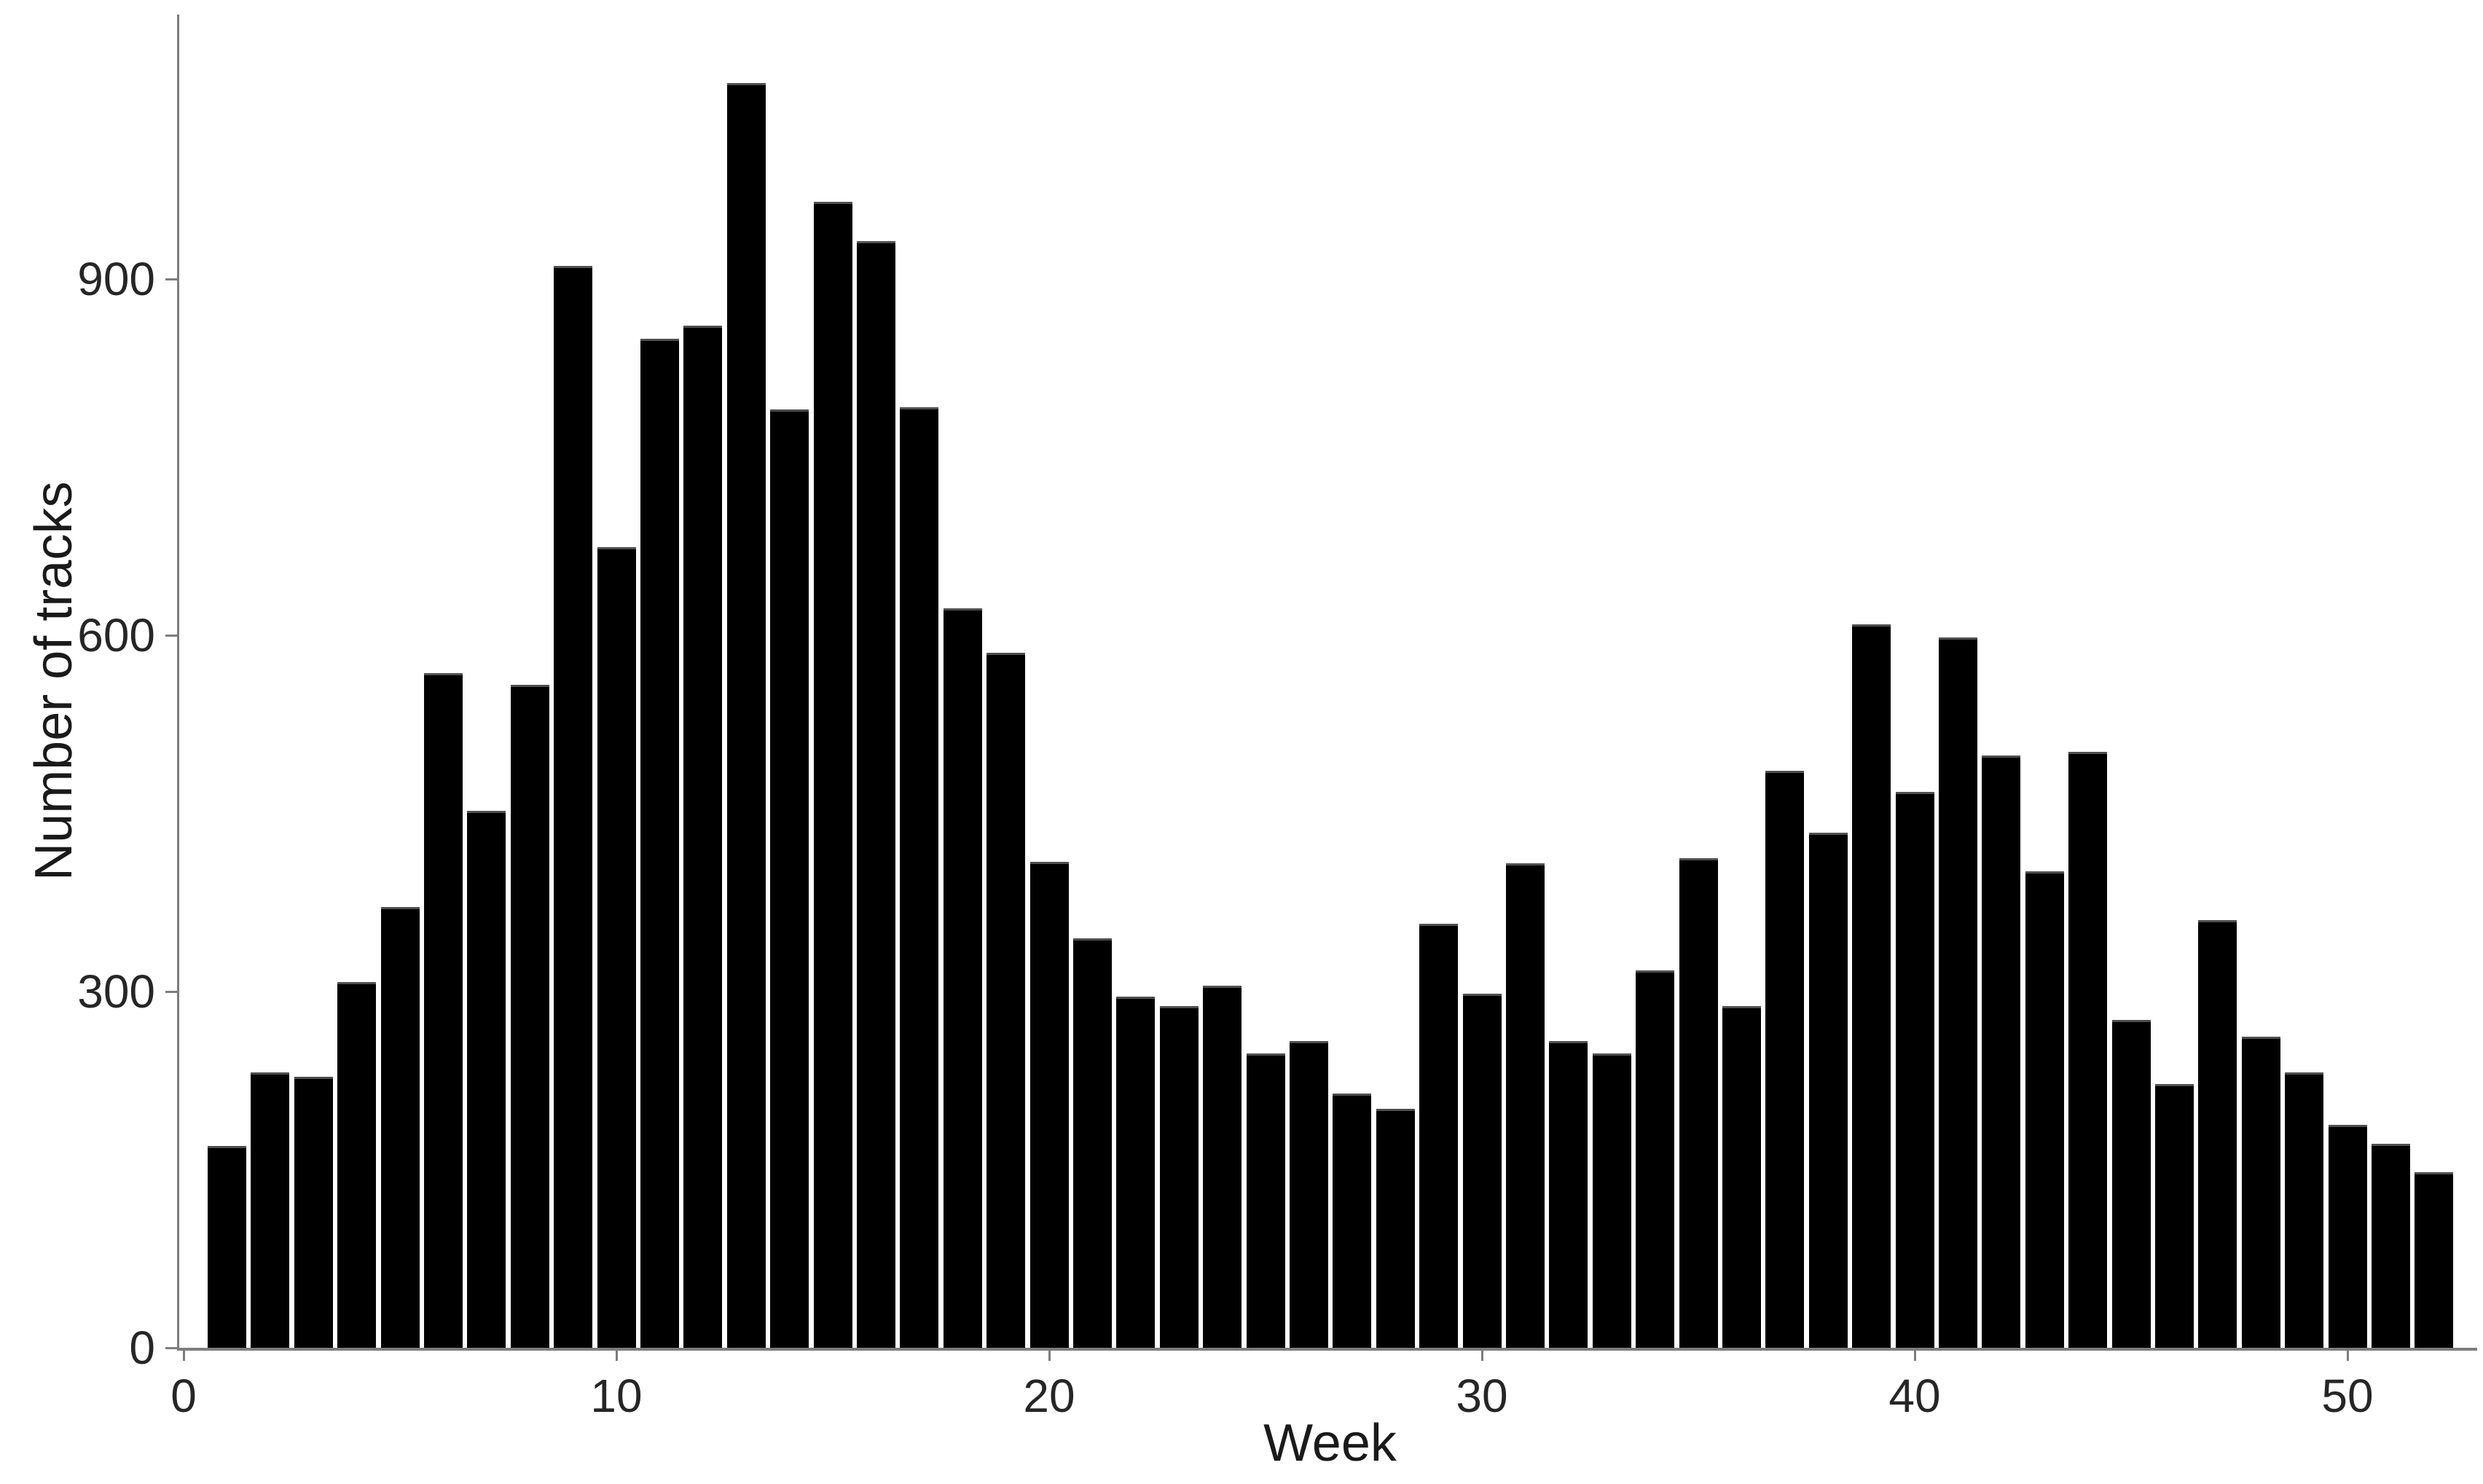  Describe the element at coordinates (1914, 1396) in the screenshot. I see `x-tick-label-40: 40` at that location.